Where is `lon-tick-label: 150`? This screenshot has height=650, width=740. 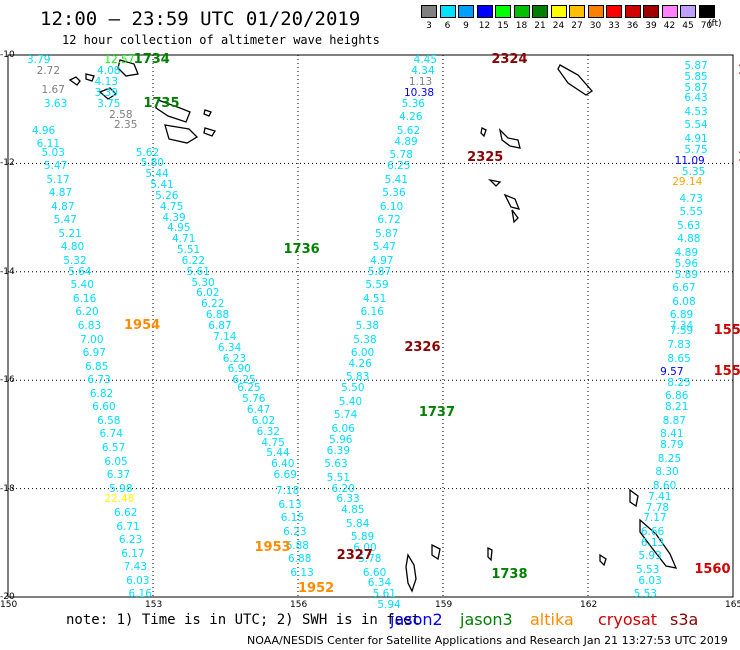 lon-tick-label: 150 is located at coordinates (9, 605).